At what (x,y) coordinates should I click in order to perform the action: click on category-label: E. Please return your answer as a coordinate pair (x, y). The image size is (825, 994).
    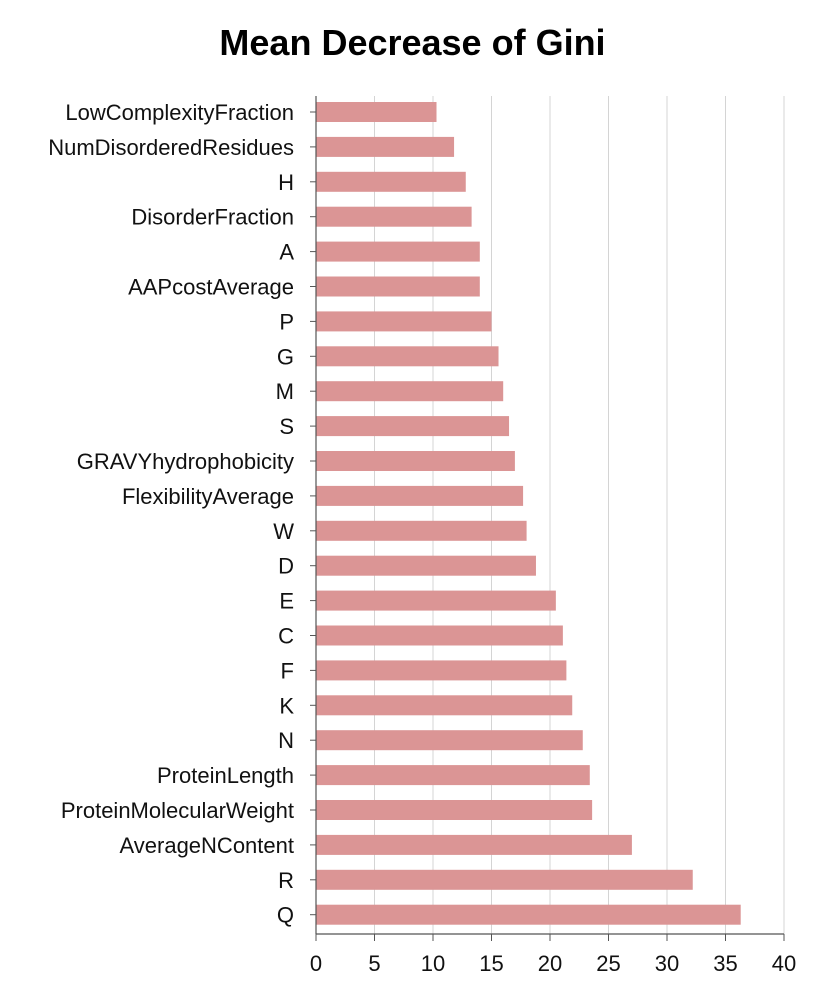
    Looking at the image, I should click on (286, 601).